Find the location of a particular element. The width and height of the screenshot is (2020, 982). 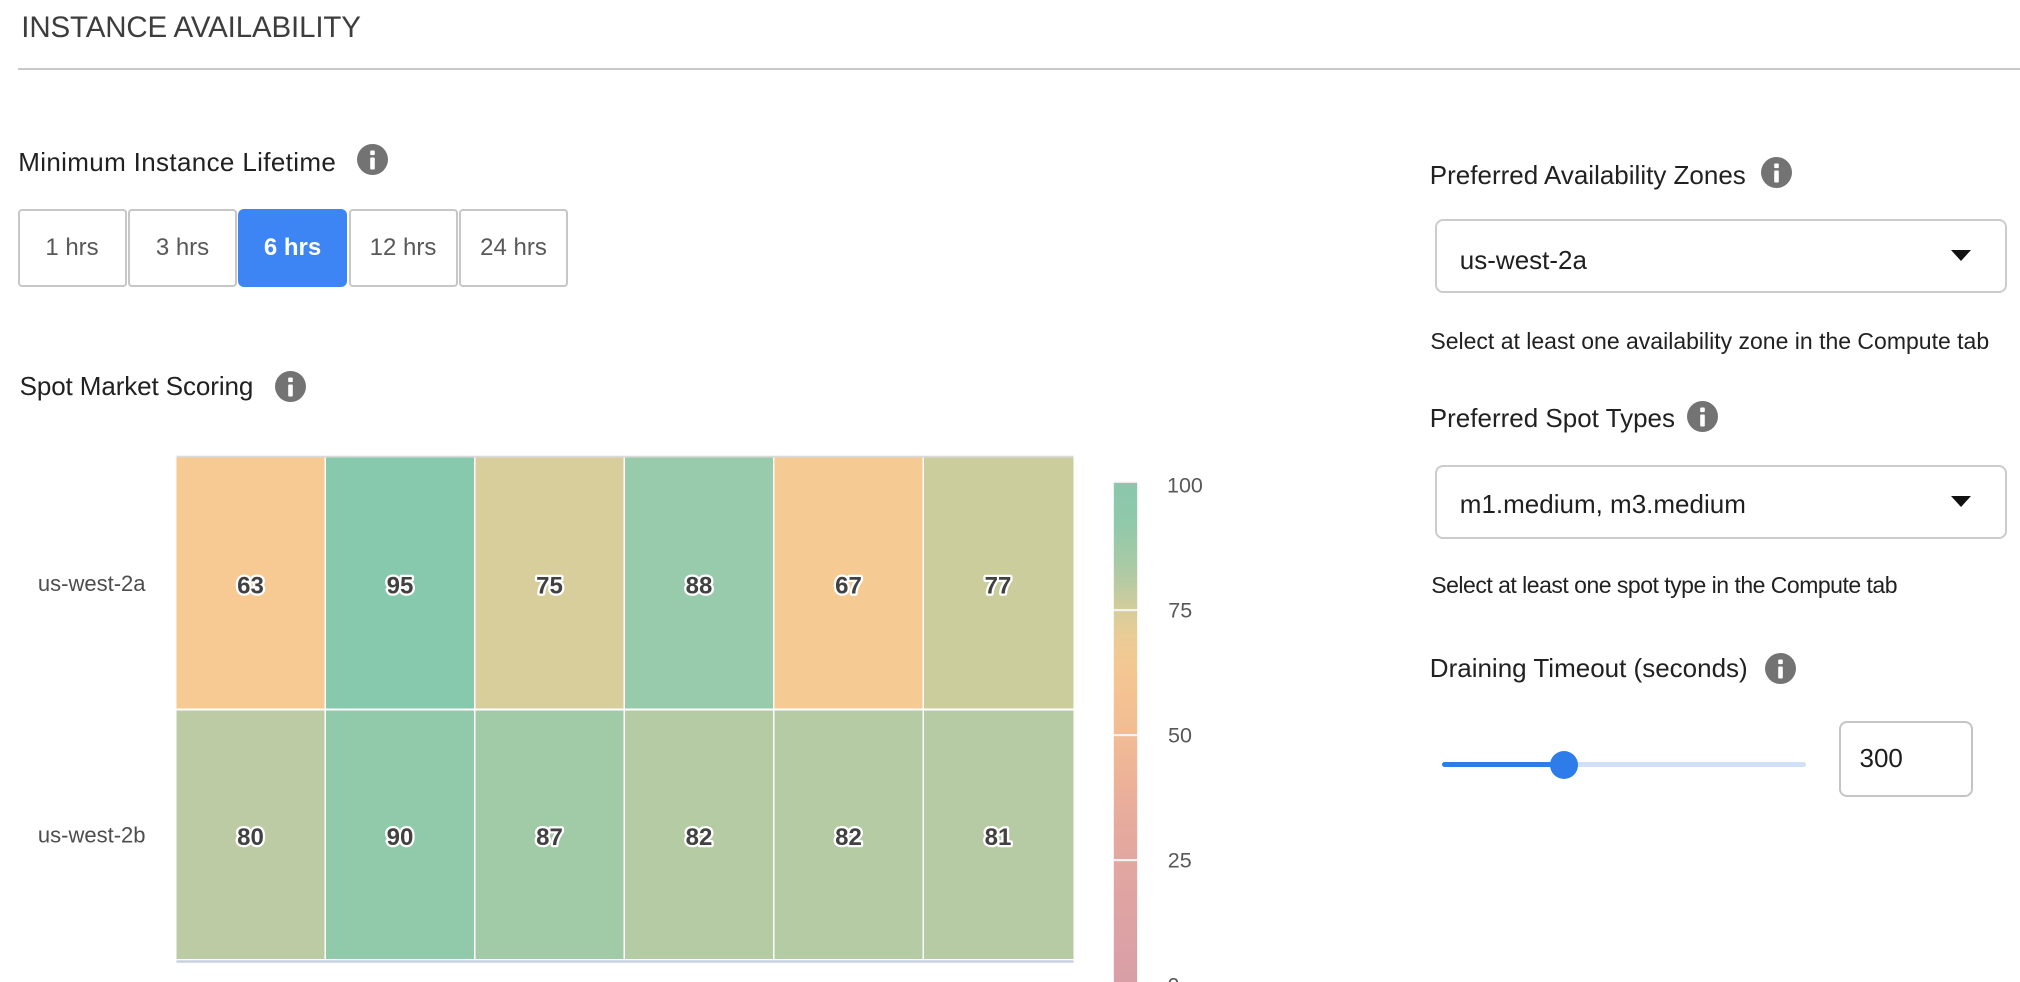

svg-text: 77 is located at coordinates (998, 585).